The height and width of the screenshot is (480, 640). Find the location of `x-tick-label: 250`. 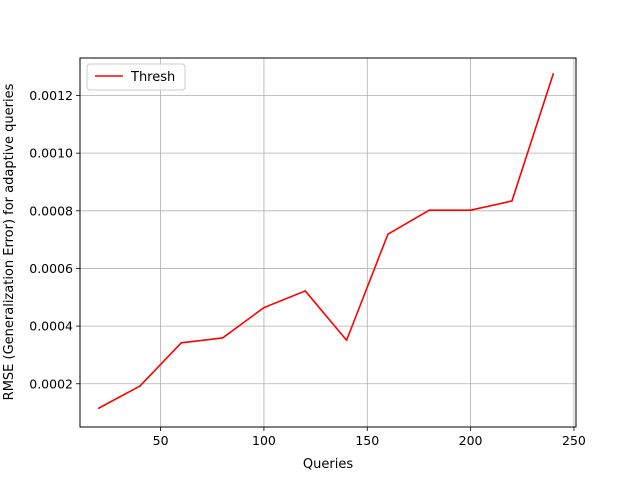

x-tick-label: 250 is located at coordinates (574, 440).